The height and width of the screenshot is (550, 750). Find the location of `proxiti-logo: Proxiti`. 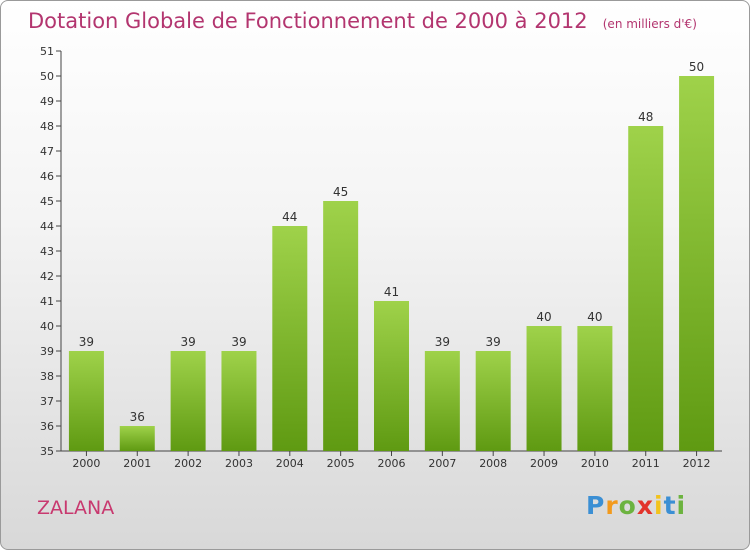

proxiti-logo: Proxiti is located at coordinates (636, 505).